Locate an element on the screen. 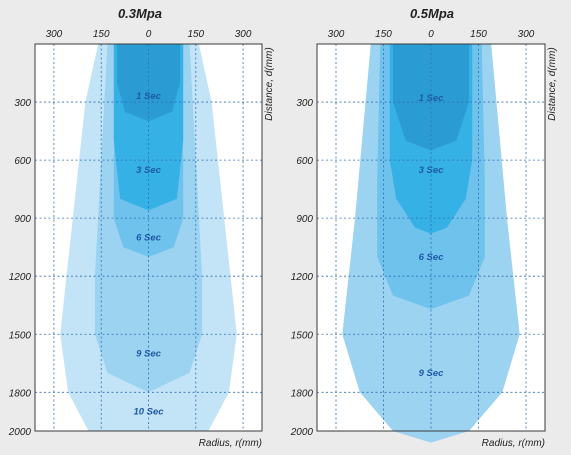 This screenshot has width=571, height=455. zone-label: 10 Sec is located at coordinates (148, 412).